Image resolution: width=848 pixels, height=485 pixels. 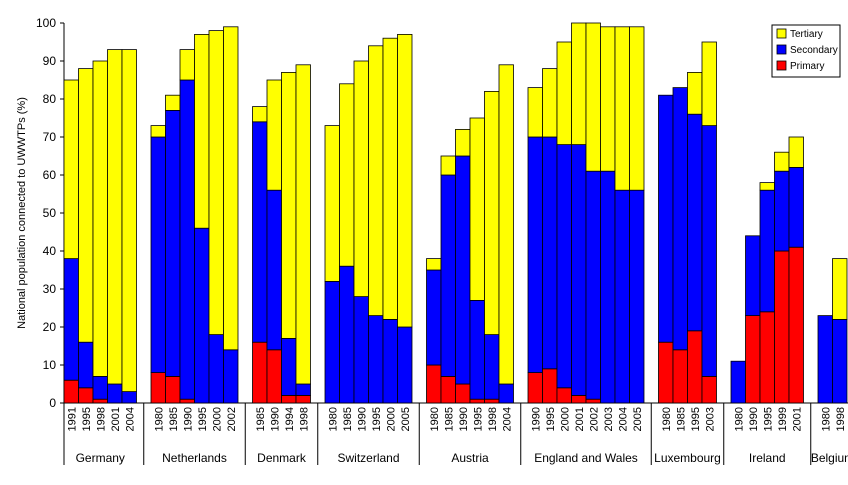 What do you see at coordinates (116, 419) in the screenshot?
I see `x-tick-label-year: 2001` at bounding box center [116, 419].